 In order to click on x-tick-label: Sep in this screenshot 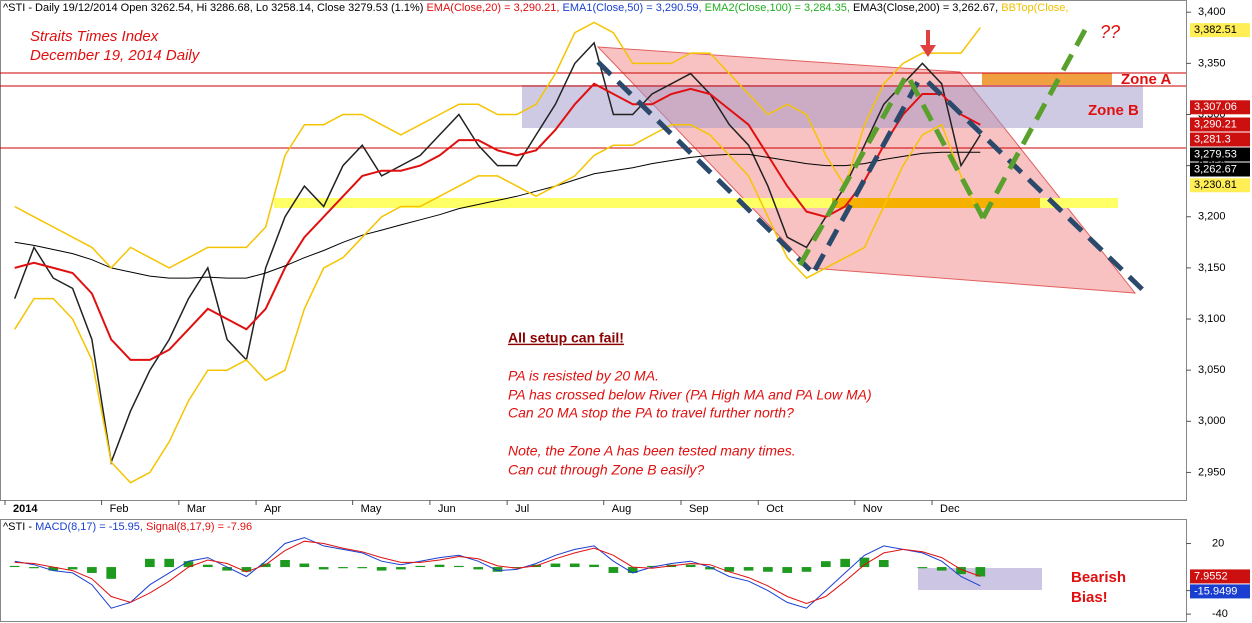, I will do `click(699, 509)`.